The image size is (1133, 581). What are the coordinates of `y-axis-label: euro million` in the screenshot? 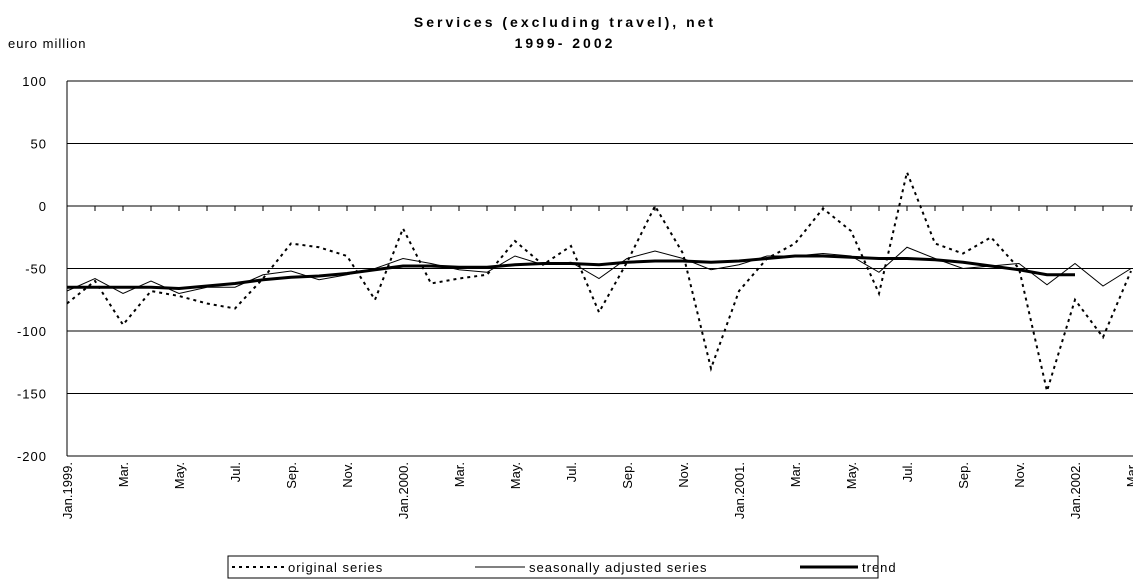 It's located at (47, 43).